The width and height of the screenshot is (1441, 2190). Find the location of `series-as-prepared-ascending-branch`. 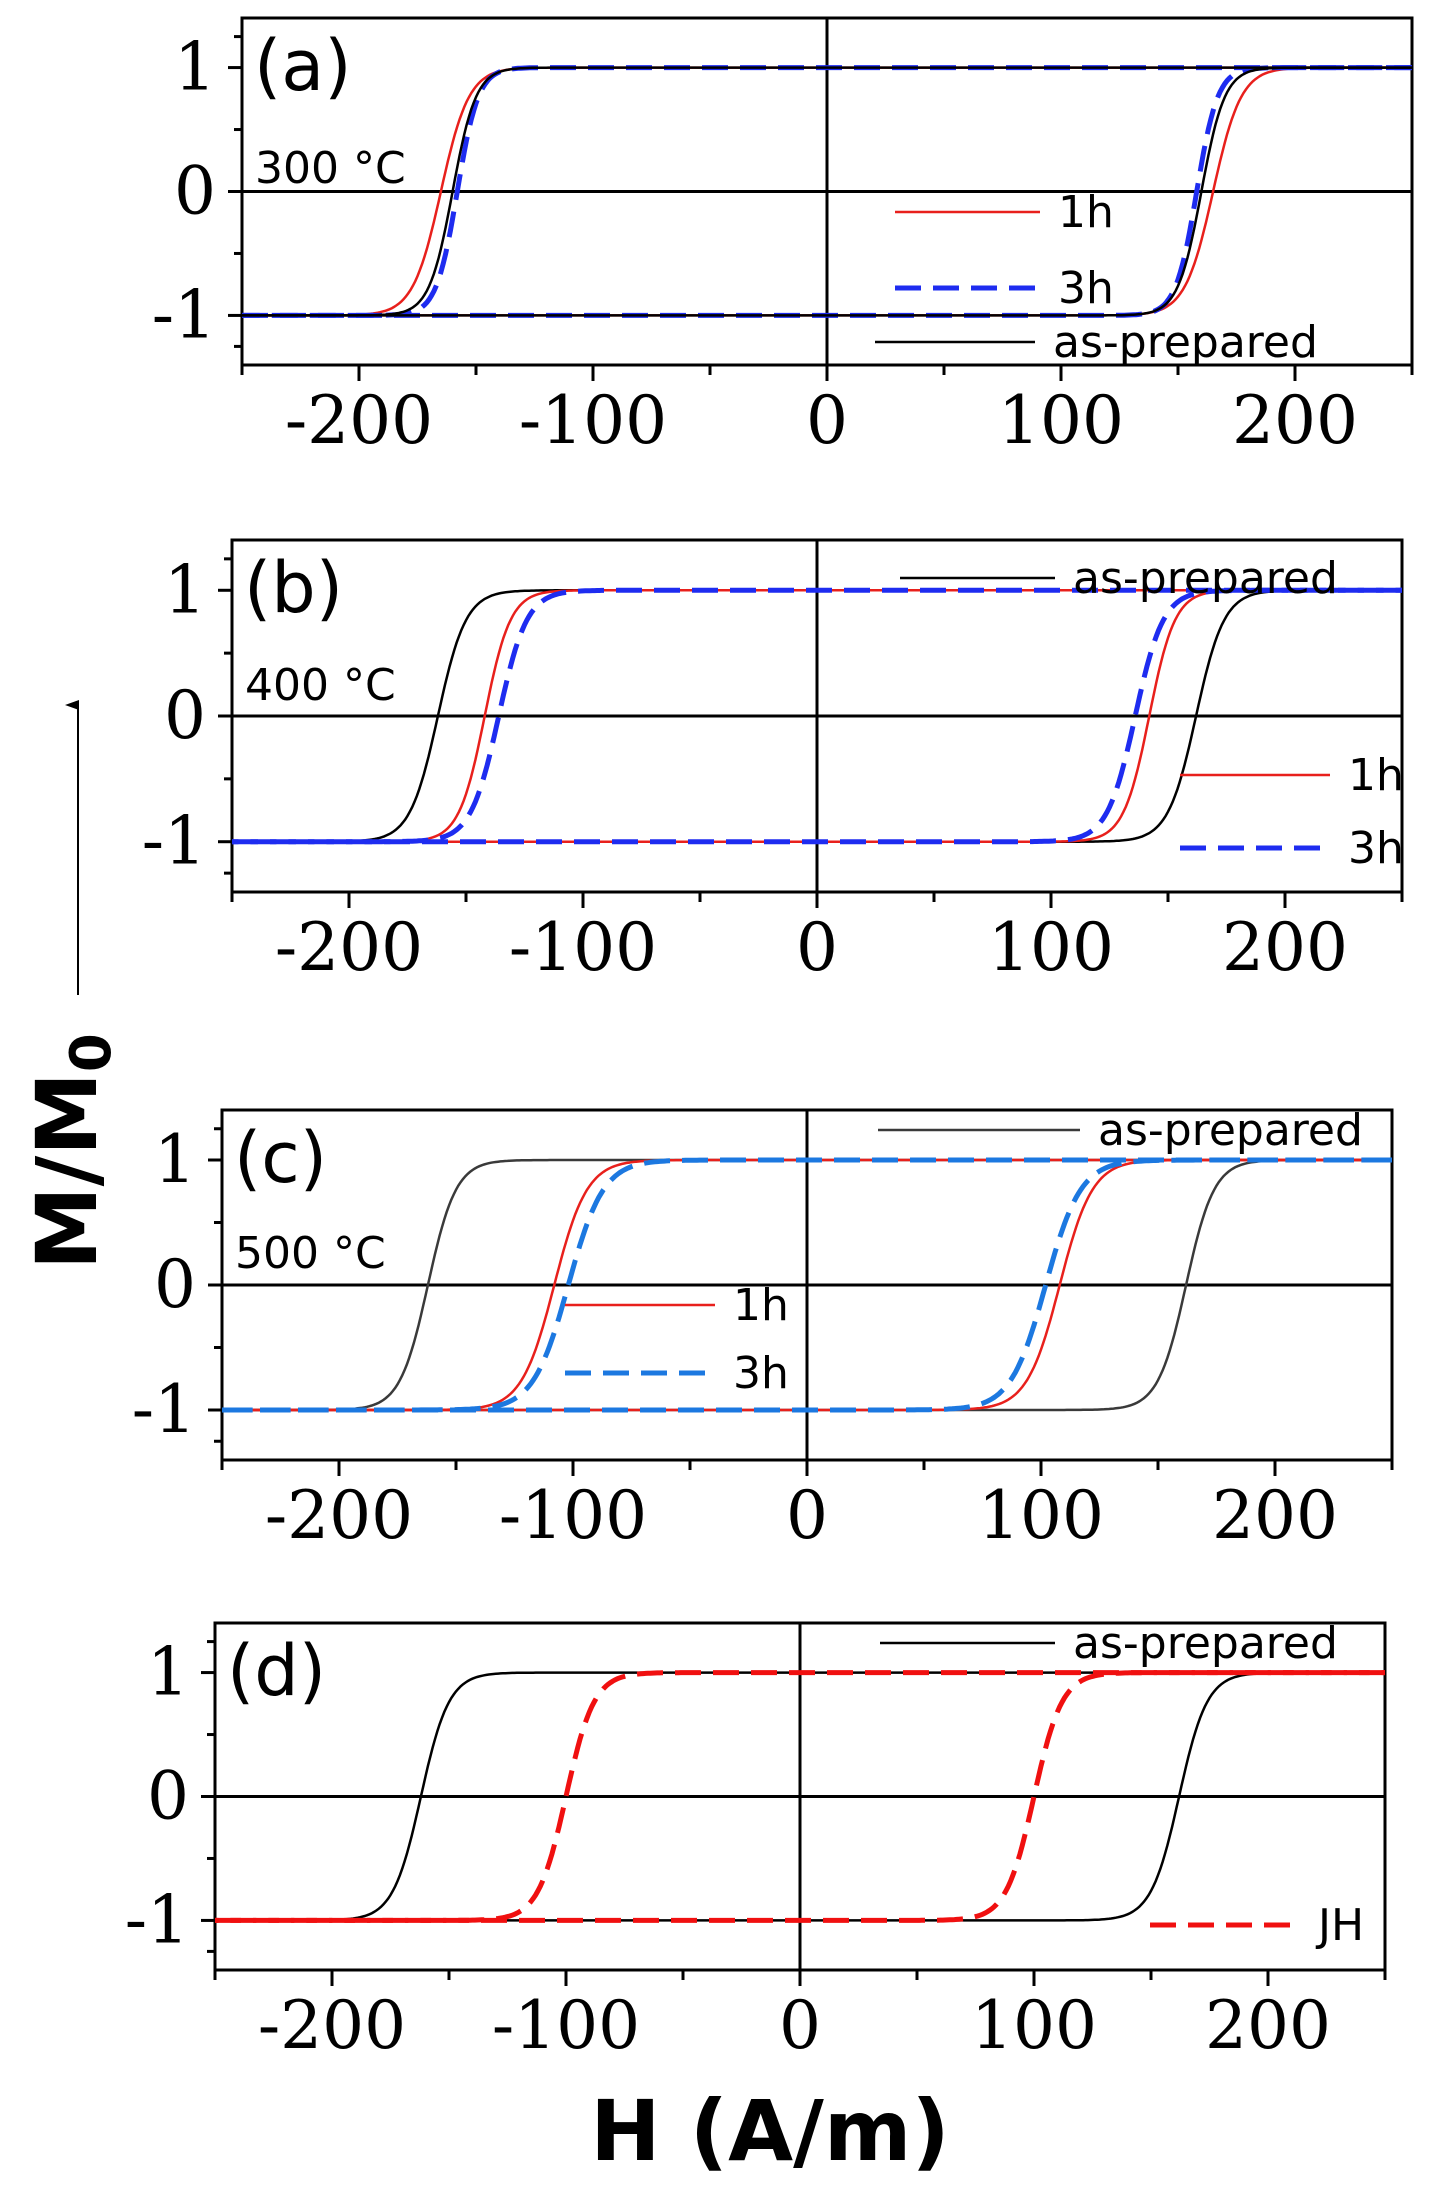

series-as-prepared-ascending-branch is located at coordinates (827, 191).